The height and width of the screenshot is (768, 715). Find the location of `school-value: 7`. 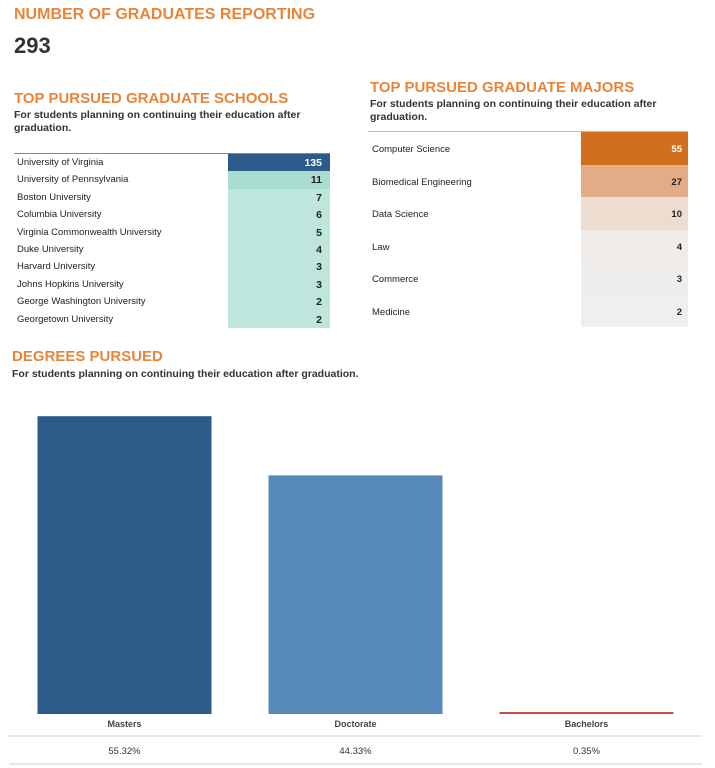

school-value: 7 is located at coordinates (319, 197).